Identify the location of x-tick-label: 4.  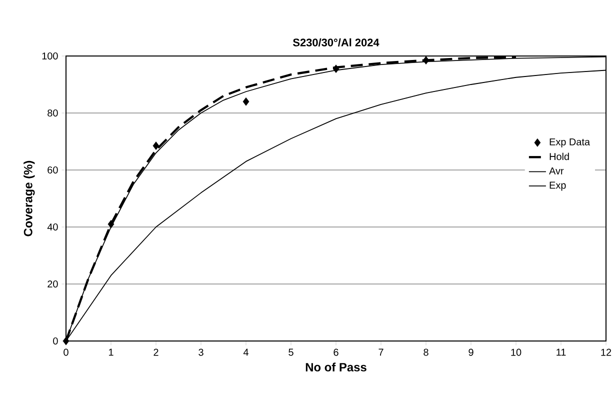
(245, 352).